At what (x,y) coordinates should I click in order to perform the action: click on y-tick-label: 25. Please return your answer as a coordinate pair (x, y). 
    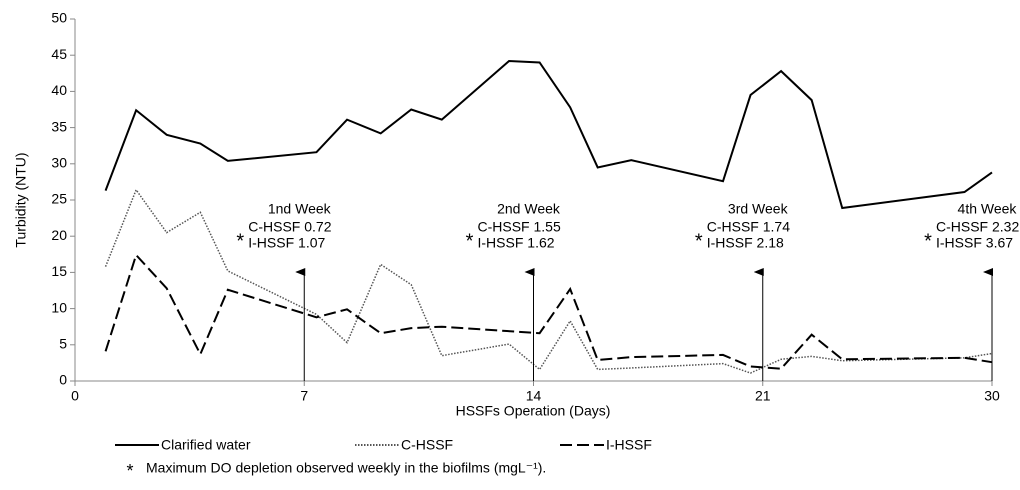
    Looking at the image, I should click on (59, 199).